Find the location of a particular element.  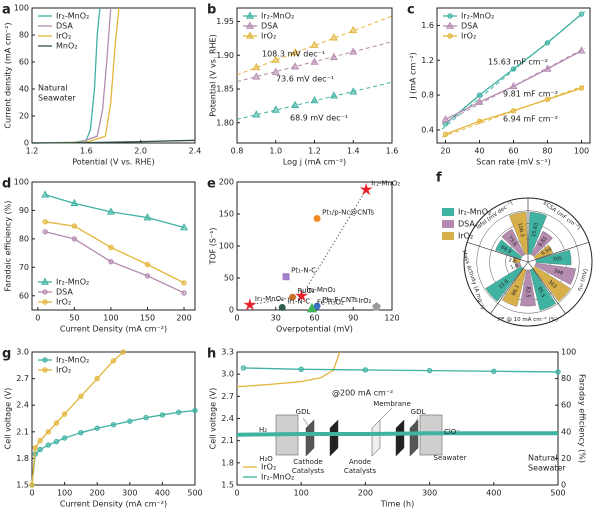

legend-label: DSA is located at coordinates (466, 224).